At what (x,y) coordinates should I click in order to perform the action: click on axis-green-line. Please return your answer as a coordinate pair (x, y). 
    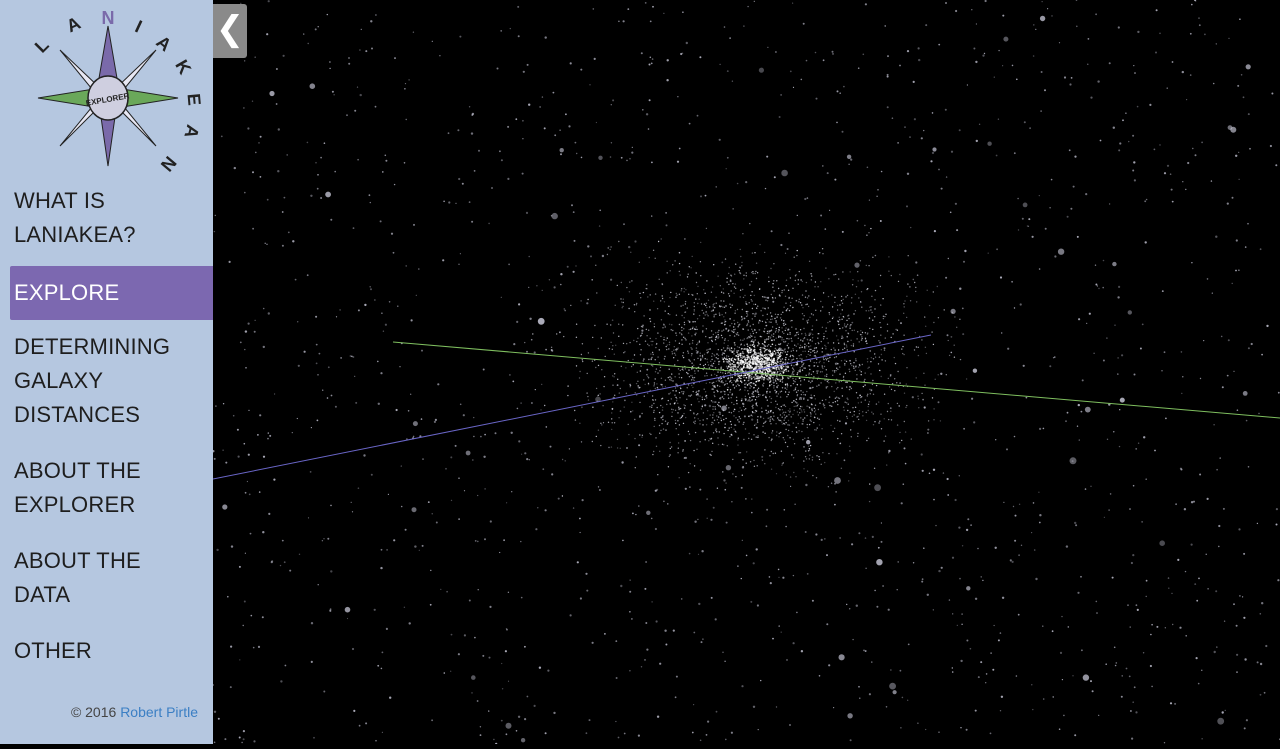
    Looking at the image, I should click on (836, 380).